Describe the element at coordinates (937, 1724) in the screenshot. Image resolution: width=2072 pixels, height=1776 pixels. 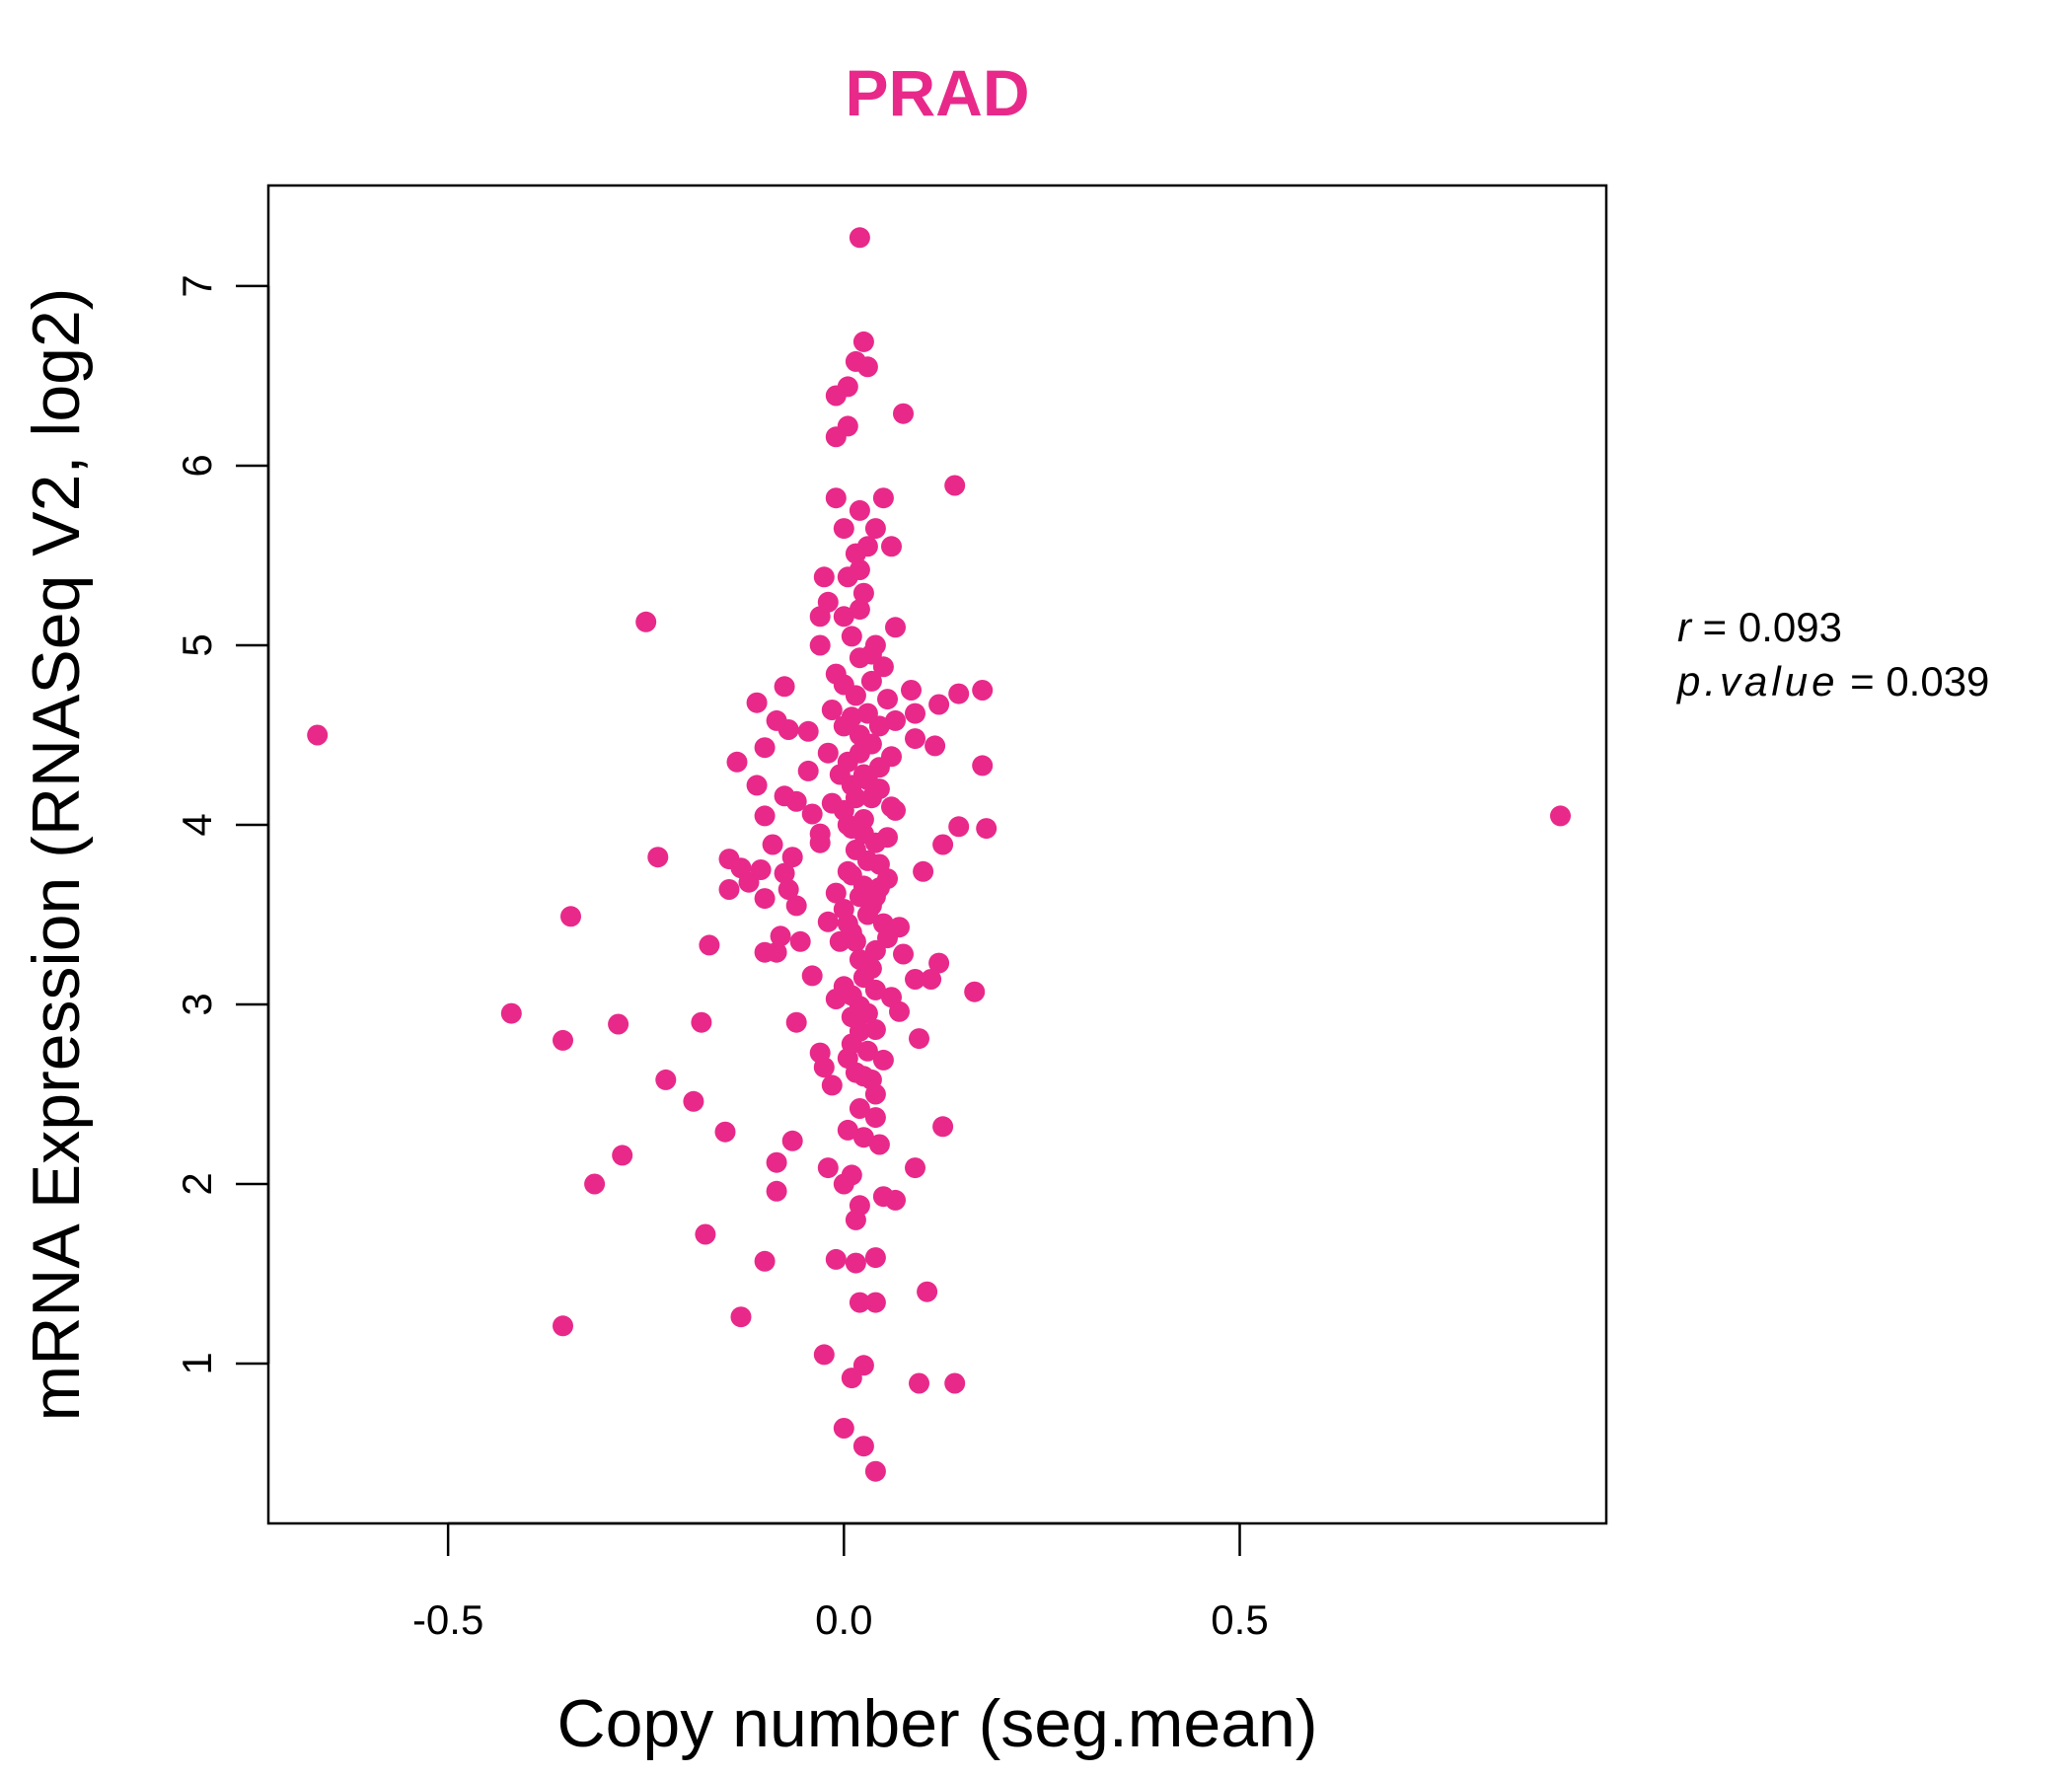
I see `x-axis-label: Copy number (seg.mean)` at that location.